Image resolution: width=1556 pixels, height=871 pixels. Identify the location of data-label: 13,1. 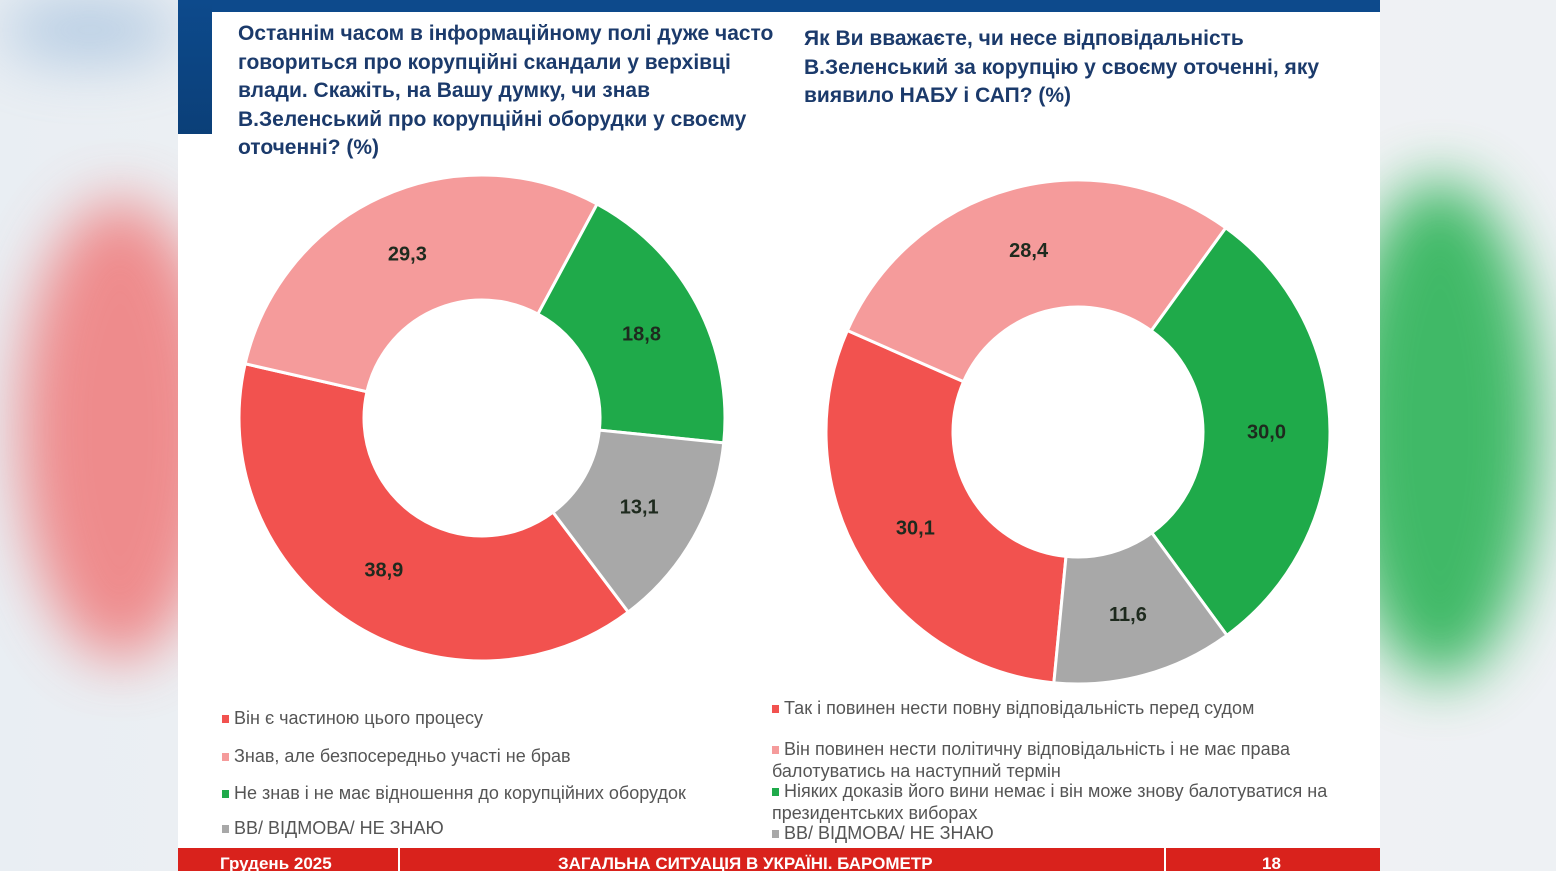
(639, 508).